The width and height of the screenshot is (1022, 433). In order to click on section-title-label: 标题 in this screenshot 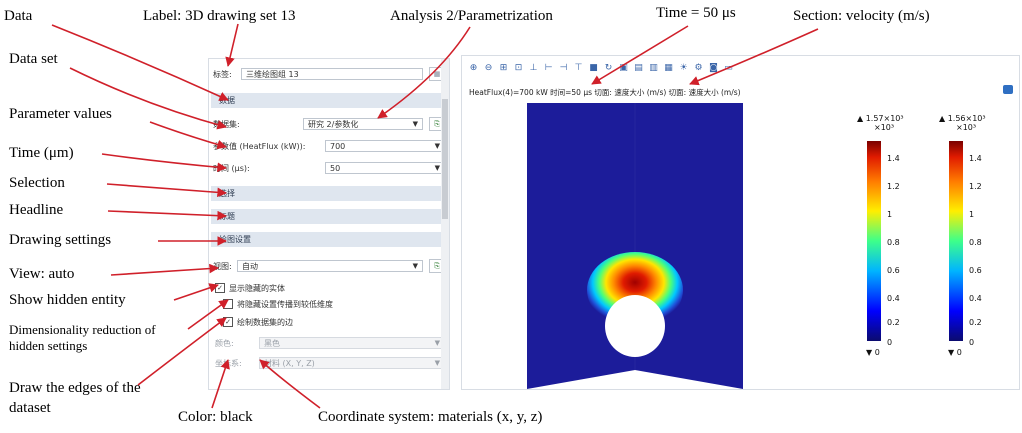, I will do `click(227, 216)`.